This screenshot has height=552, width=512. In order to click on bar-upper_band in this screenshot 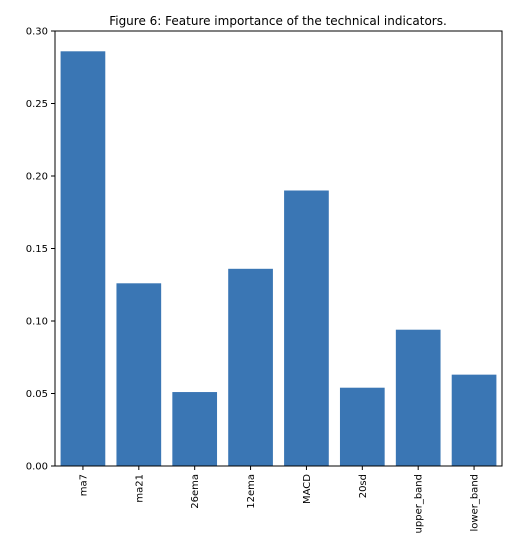, I will do `click(418, 397)`.